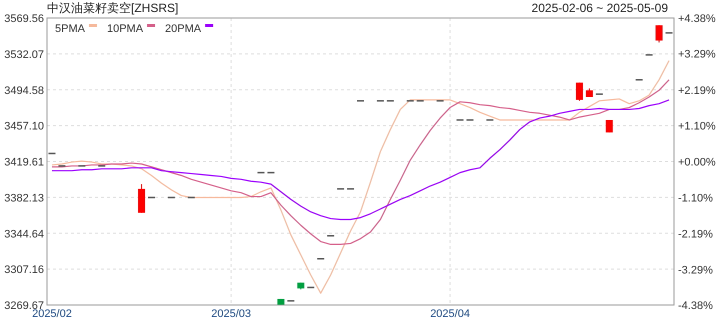 Image resolution: width=720 pixels, height=320 pixels. I want to click on y-tick-label: 3532.07, so click(24, 54).